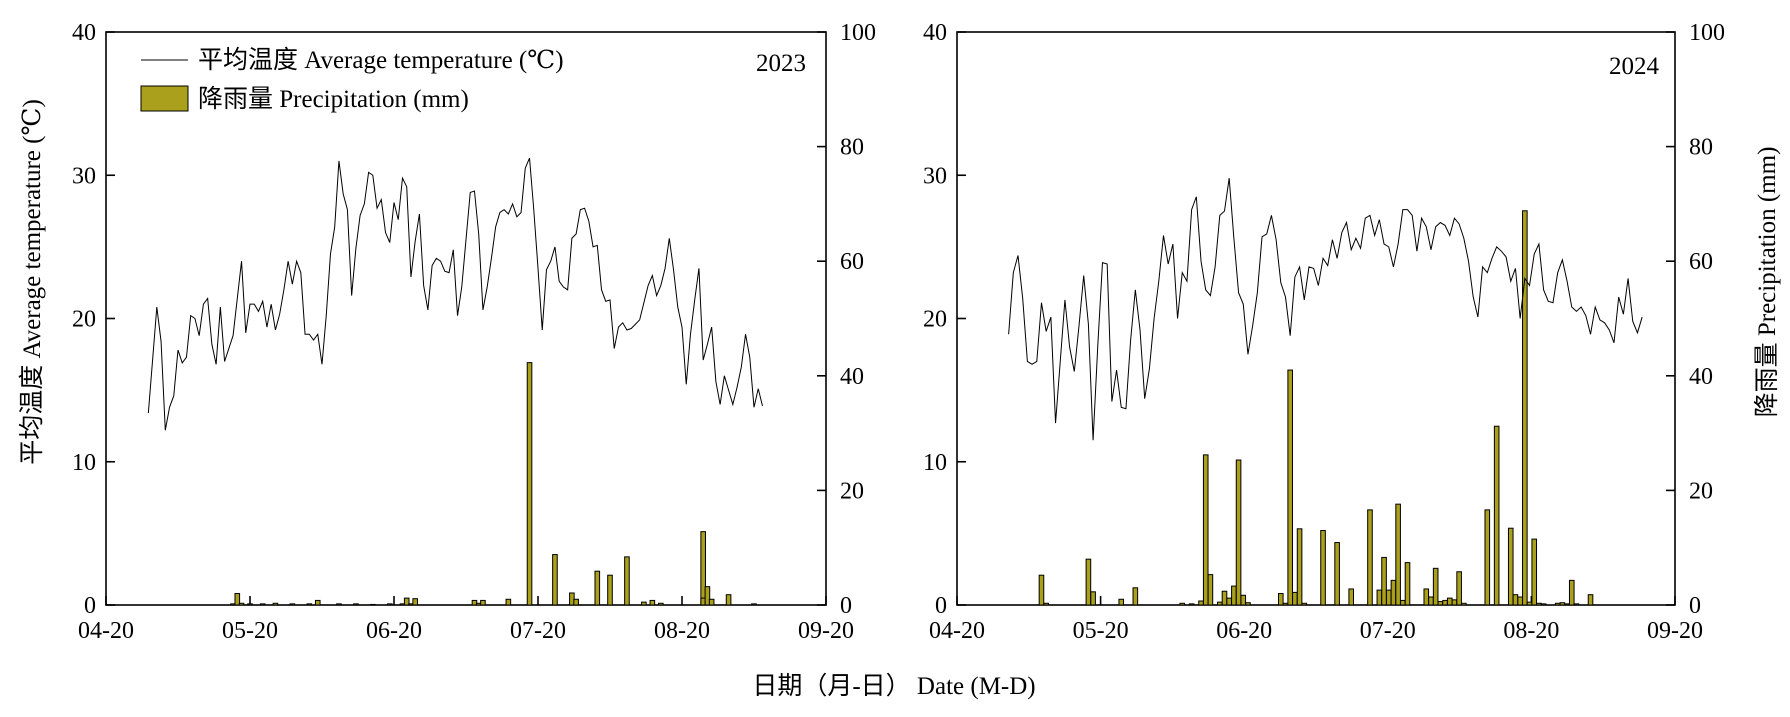 This screenshot has height=717, width=1790. What do you see at coordinates (84, 176) in the screenshot?
I see `y-left-tick-label: 30` at bounding box center [84, 176].